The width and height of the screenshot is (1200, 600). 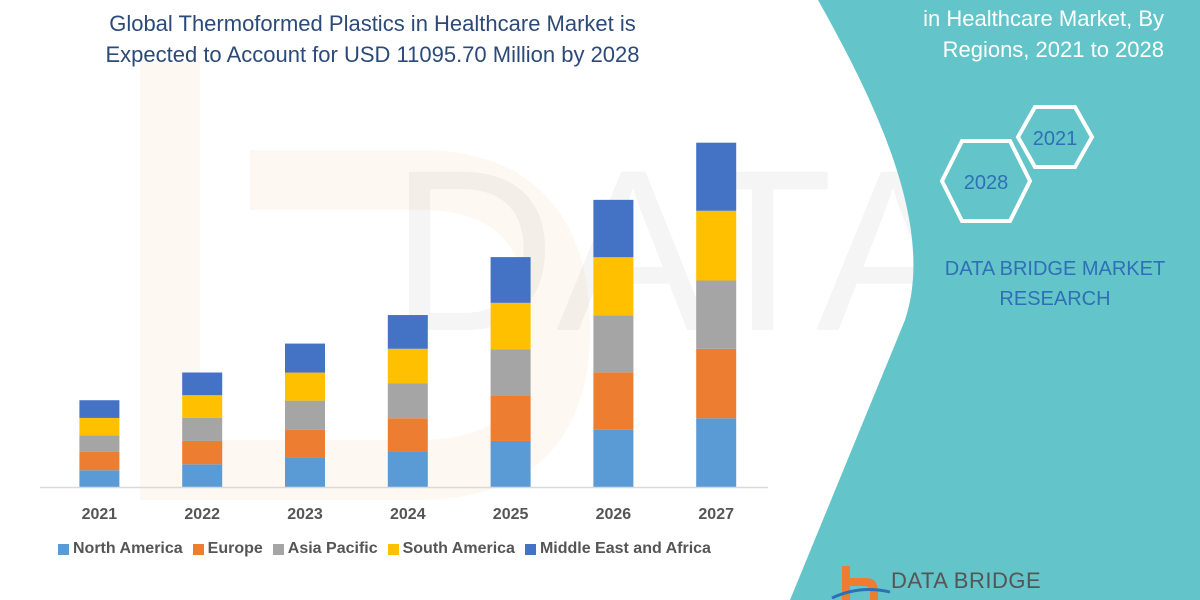 I want to click on bar-segment-2025-europe, so click(x=510, y=418).